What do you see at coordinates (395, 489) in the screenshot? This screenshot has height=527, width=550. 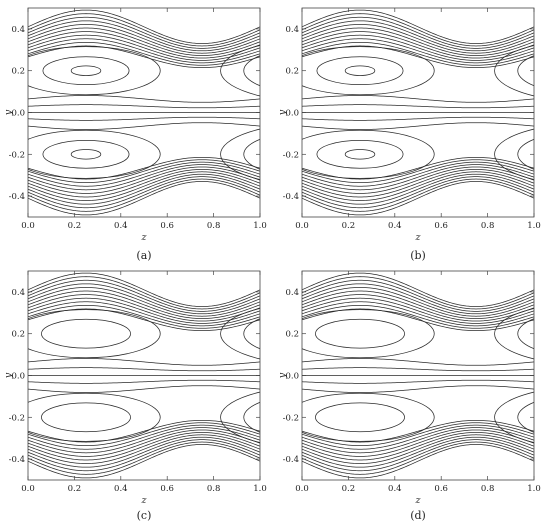 I see `x-tick-label: 0.4` at bounding box center [395, 489].